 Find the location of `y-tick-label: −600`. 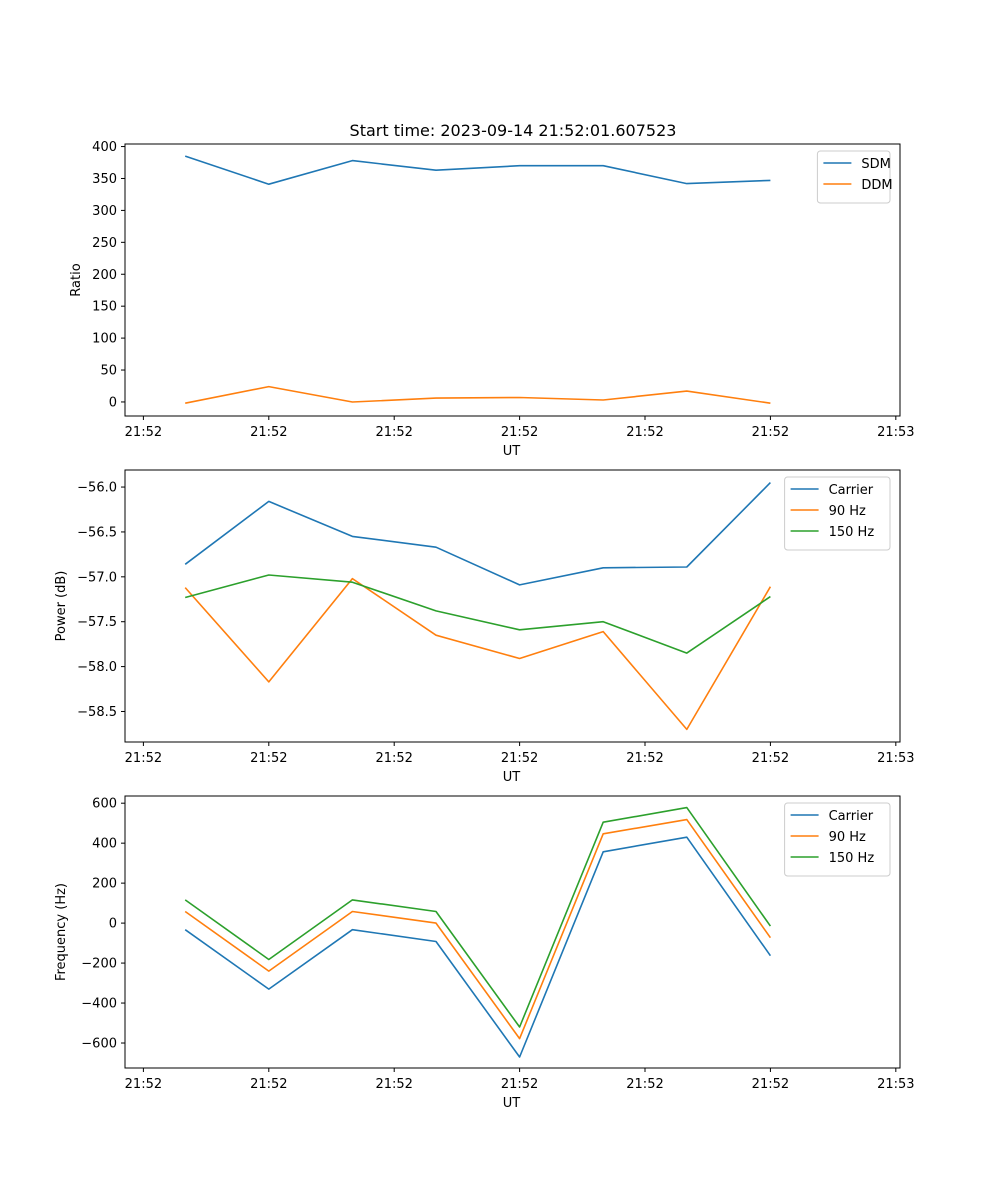

y-tick-label: −600 is located at coordinates (99, 1044).